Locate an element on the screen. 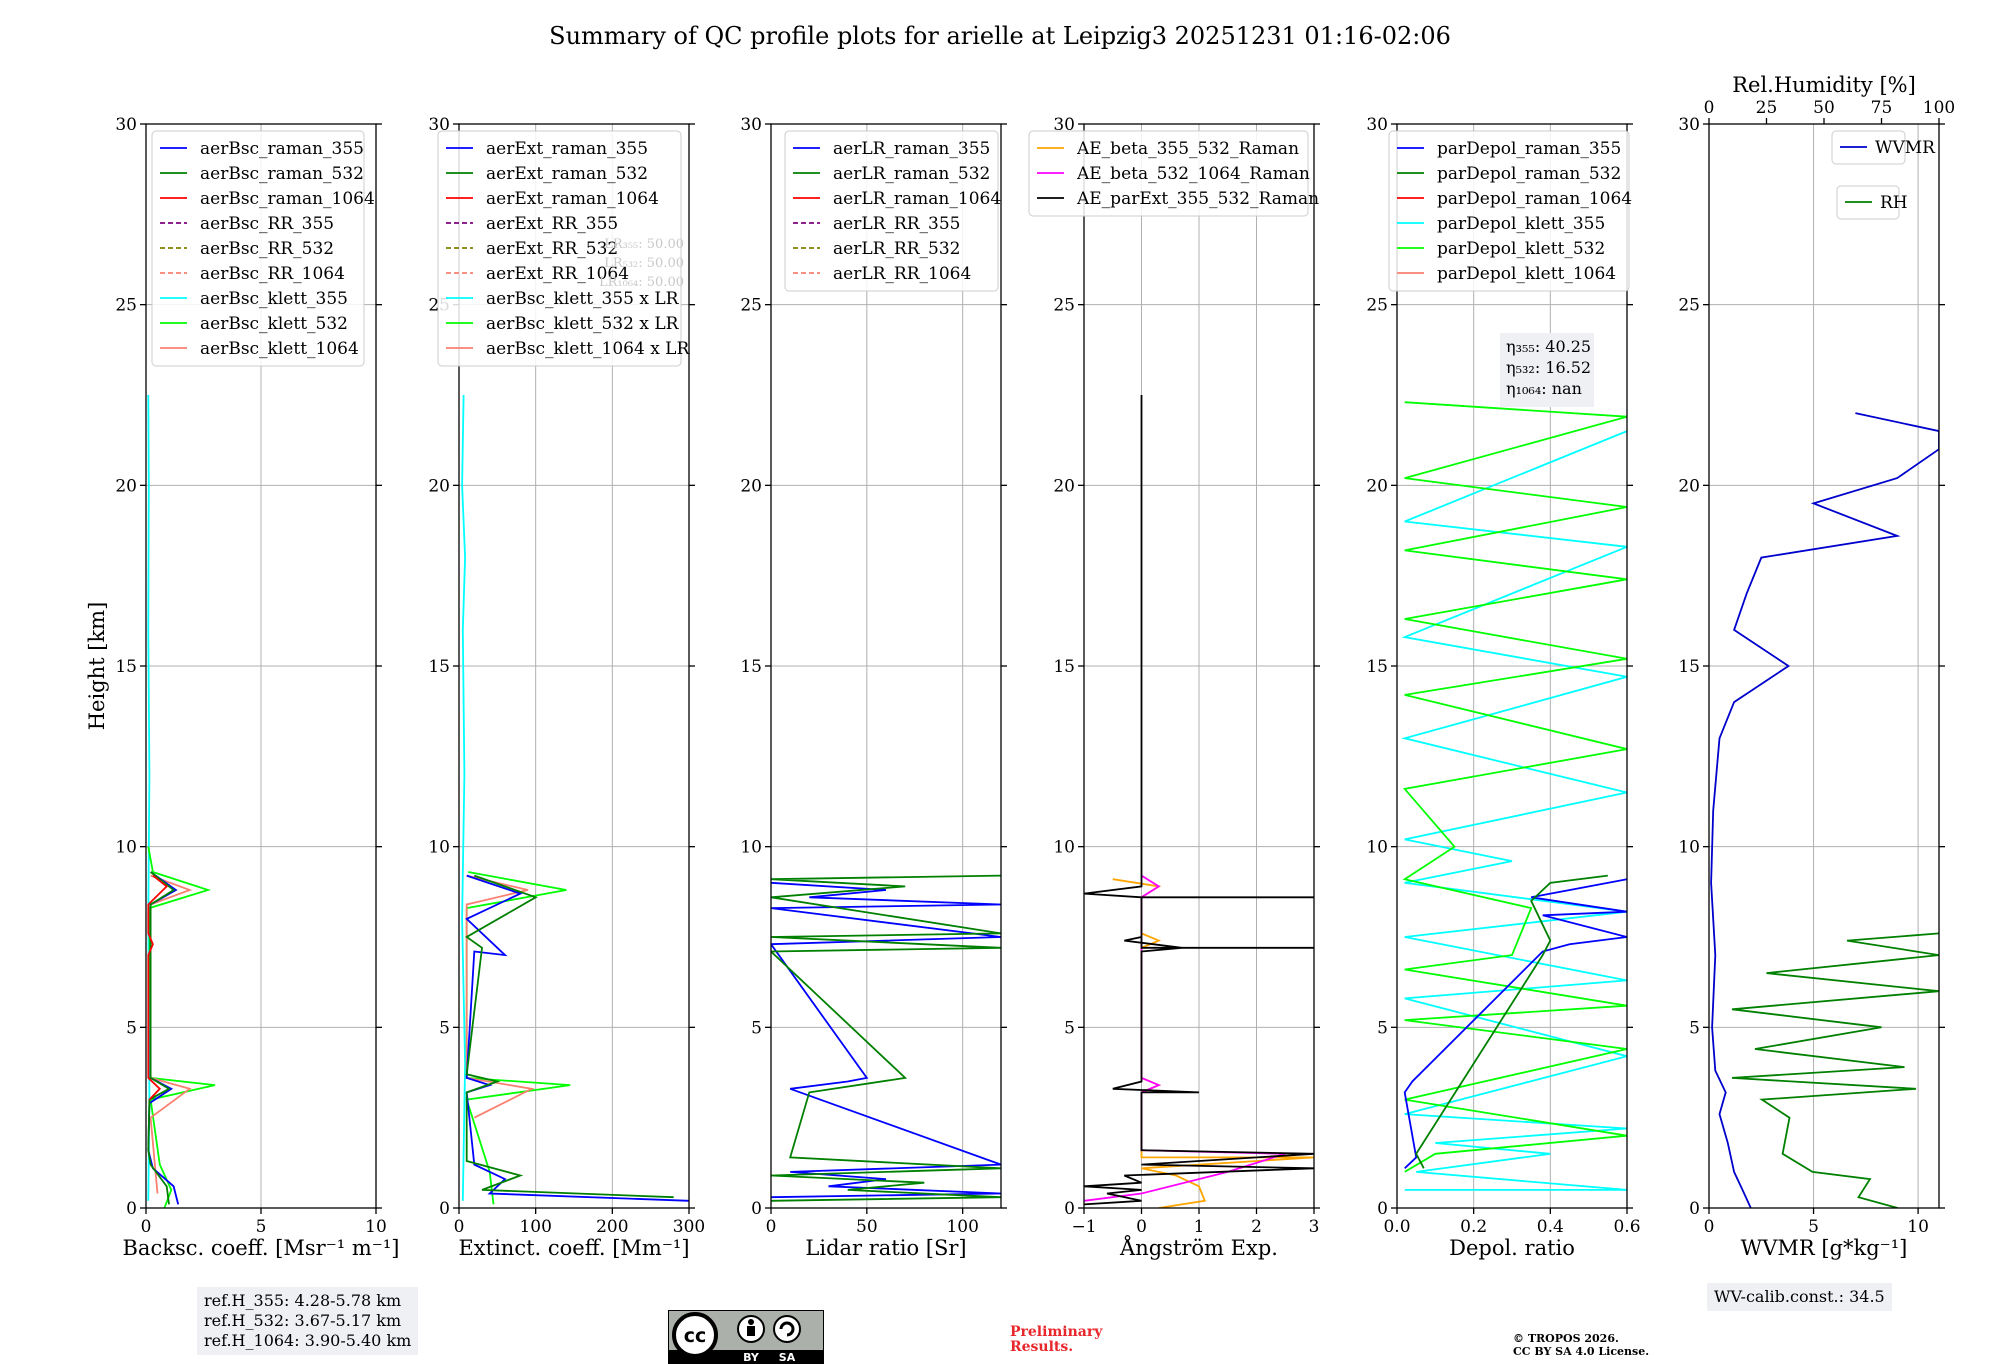 Image resolution: width=2000 pixels, height=1364 pixels. legend-entry: AE_beta_532_1064_Raman is located at coordinates (1193, 174).